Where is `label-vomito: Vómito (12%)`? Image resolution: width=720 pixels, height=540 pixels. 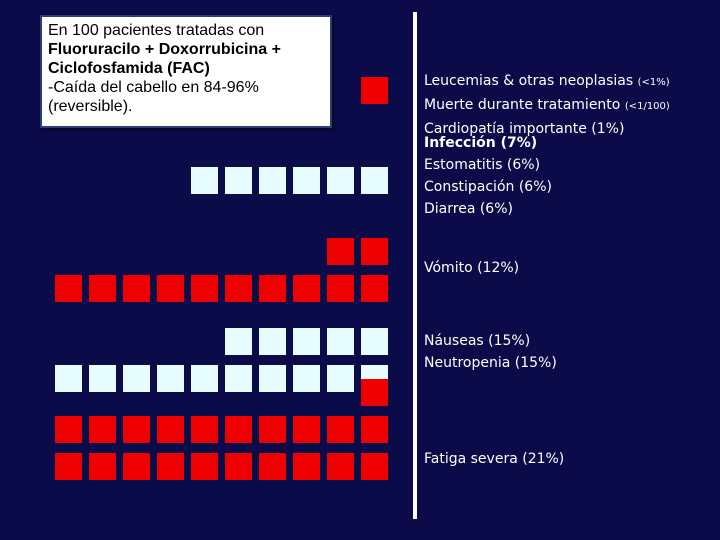
label-vomito: Vómito (12%) is located at coordinates (472, 268).